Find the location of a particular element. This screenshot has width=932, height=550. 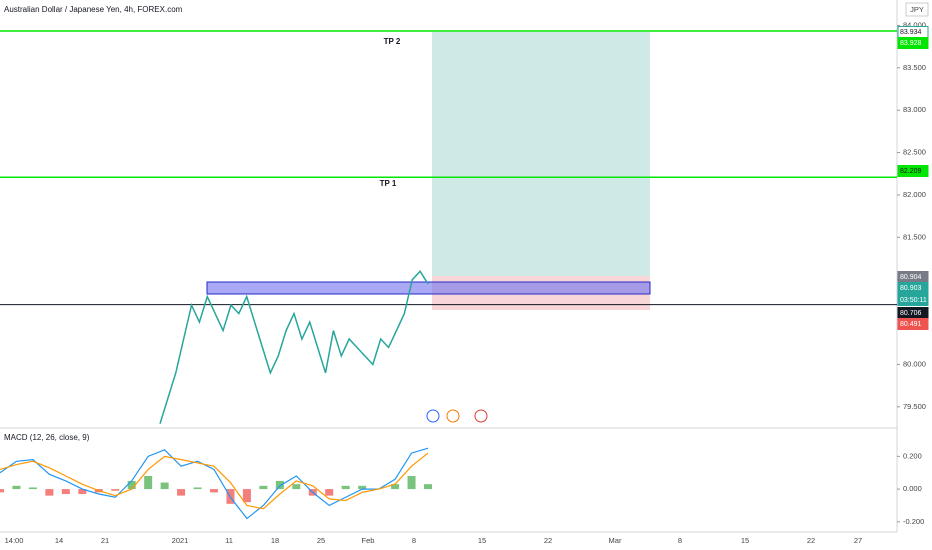

price-tag-label: 80.706 is located at coordinates (911, 313).